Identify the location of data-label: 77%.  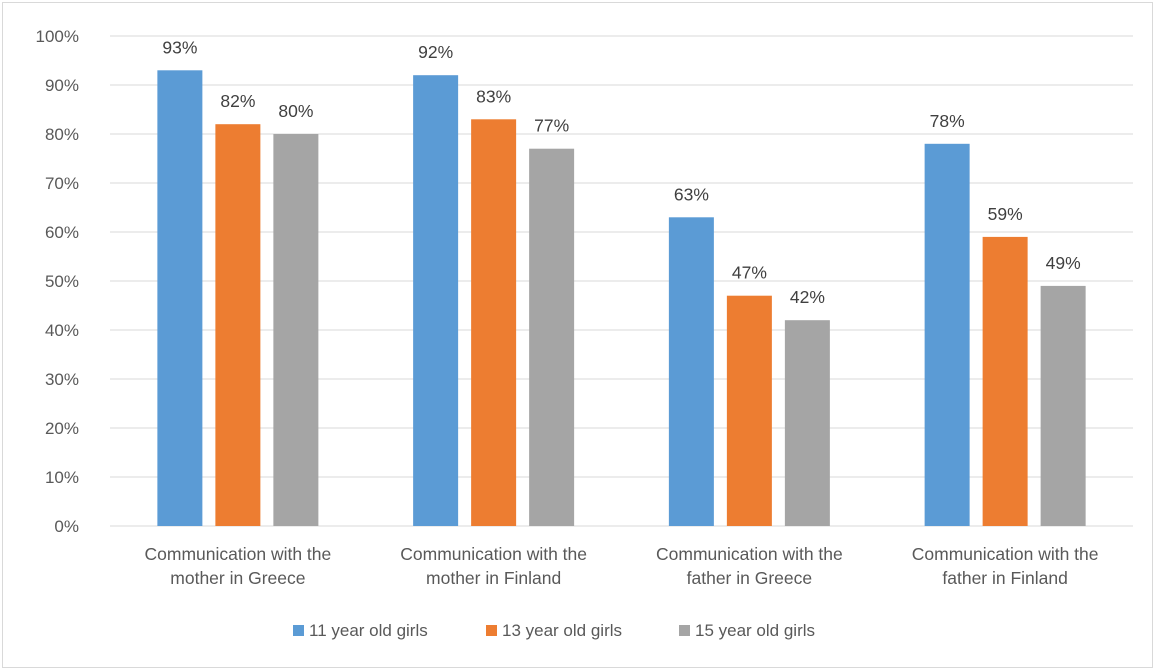
(551, 126).